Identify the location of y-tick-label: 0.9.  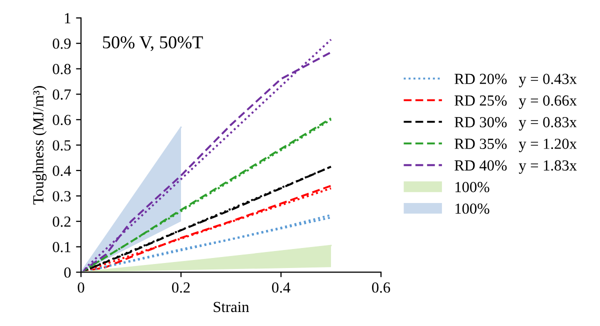
(61, 43).